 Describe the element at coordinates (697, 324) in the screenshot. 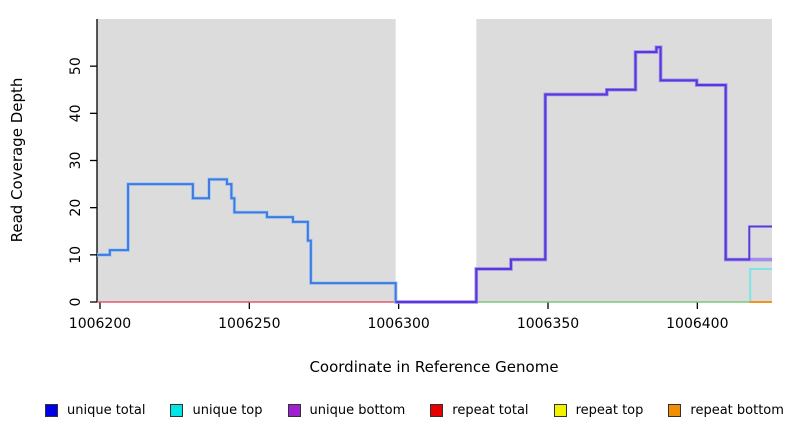

I see `x-tick-label: 1006400` at that location.